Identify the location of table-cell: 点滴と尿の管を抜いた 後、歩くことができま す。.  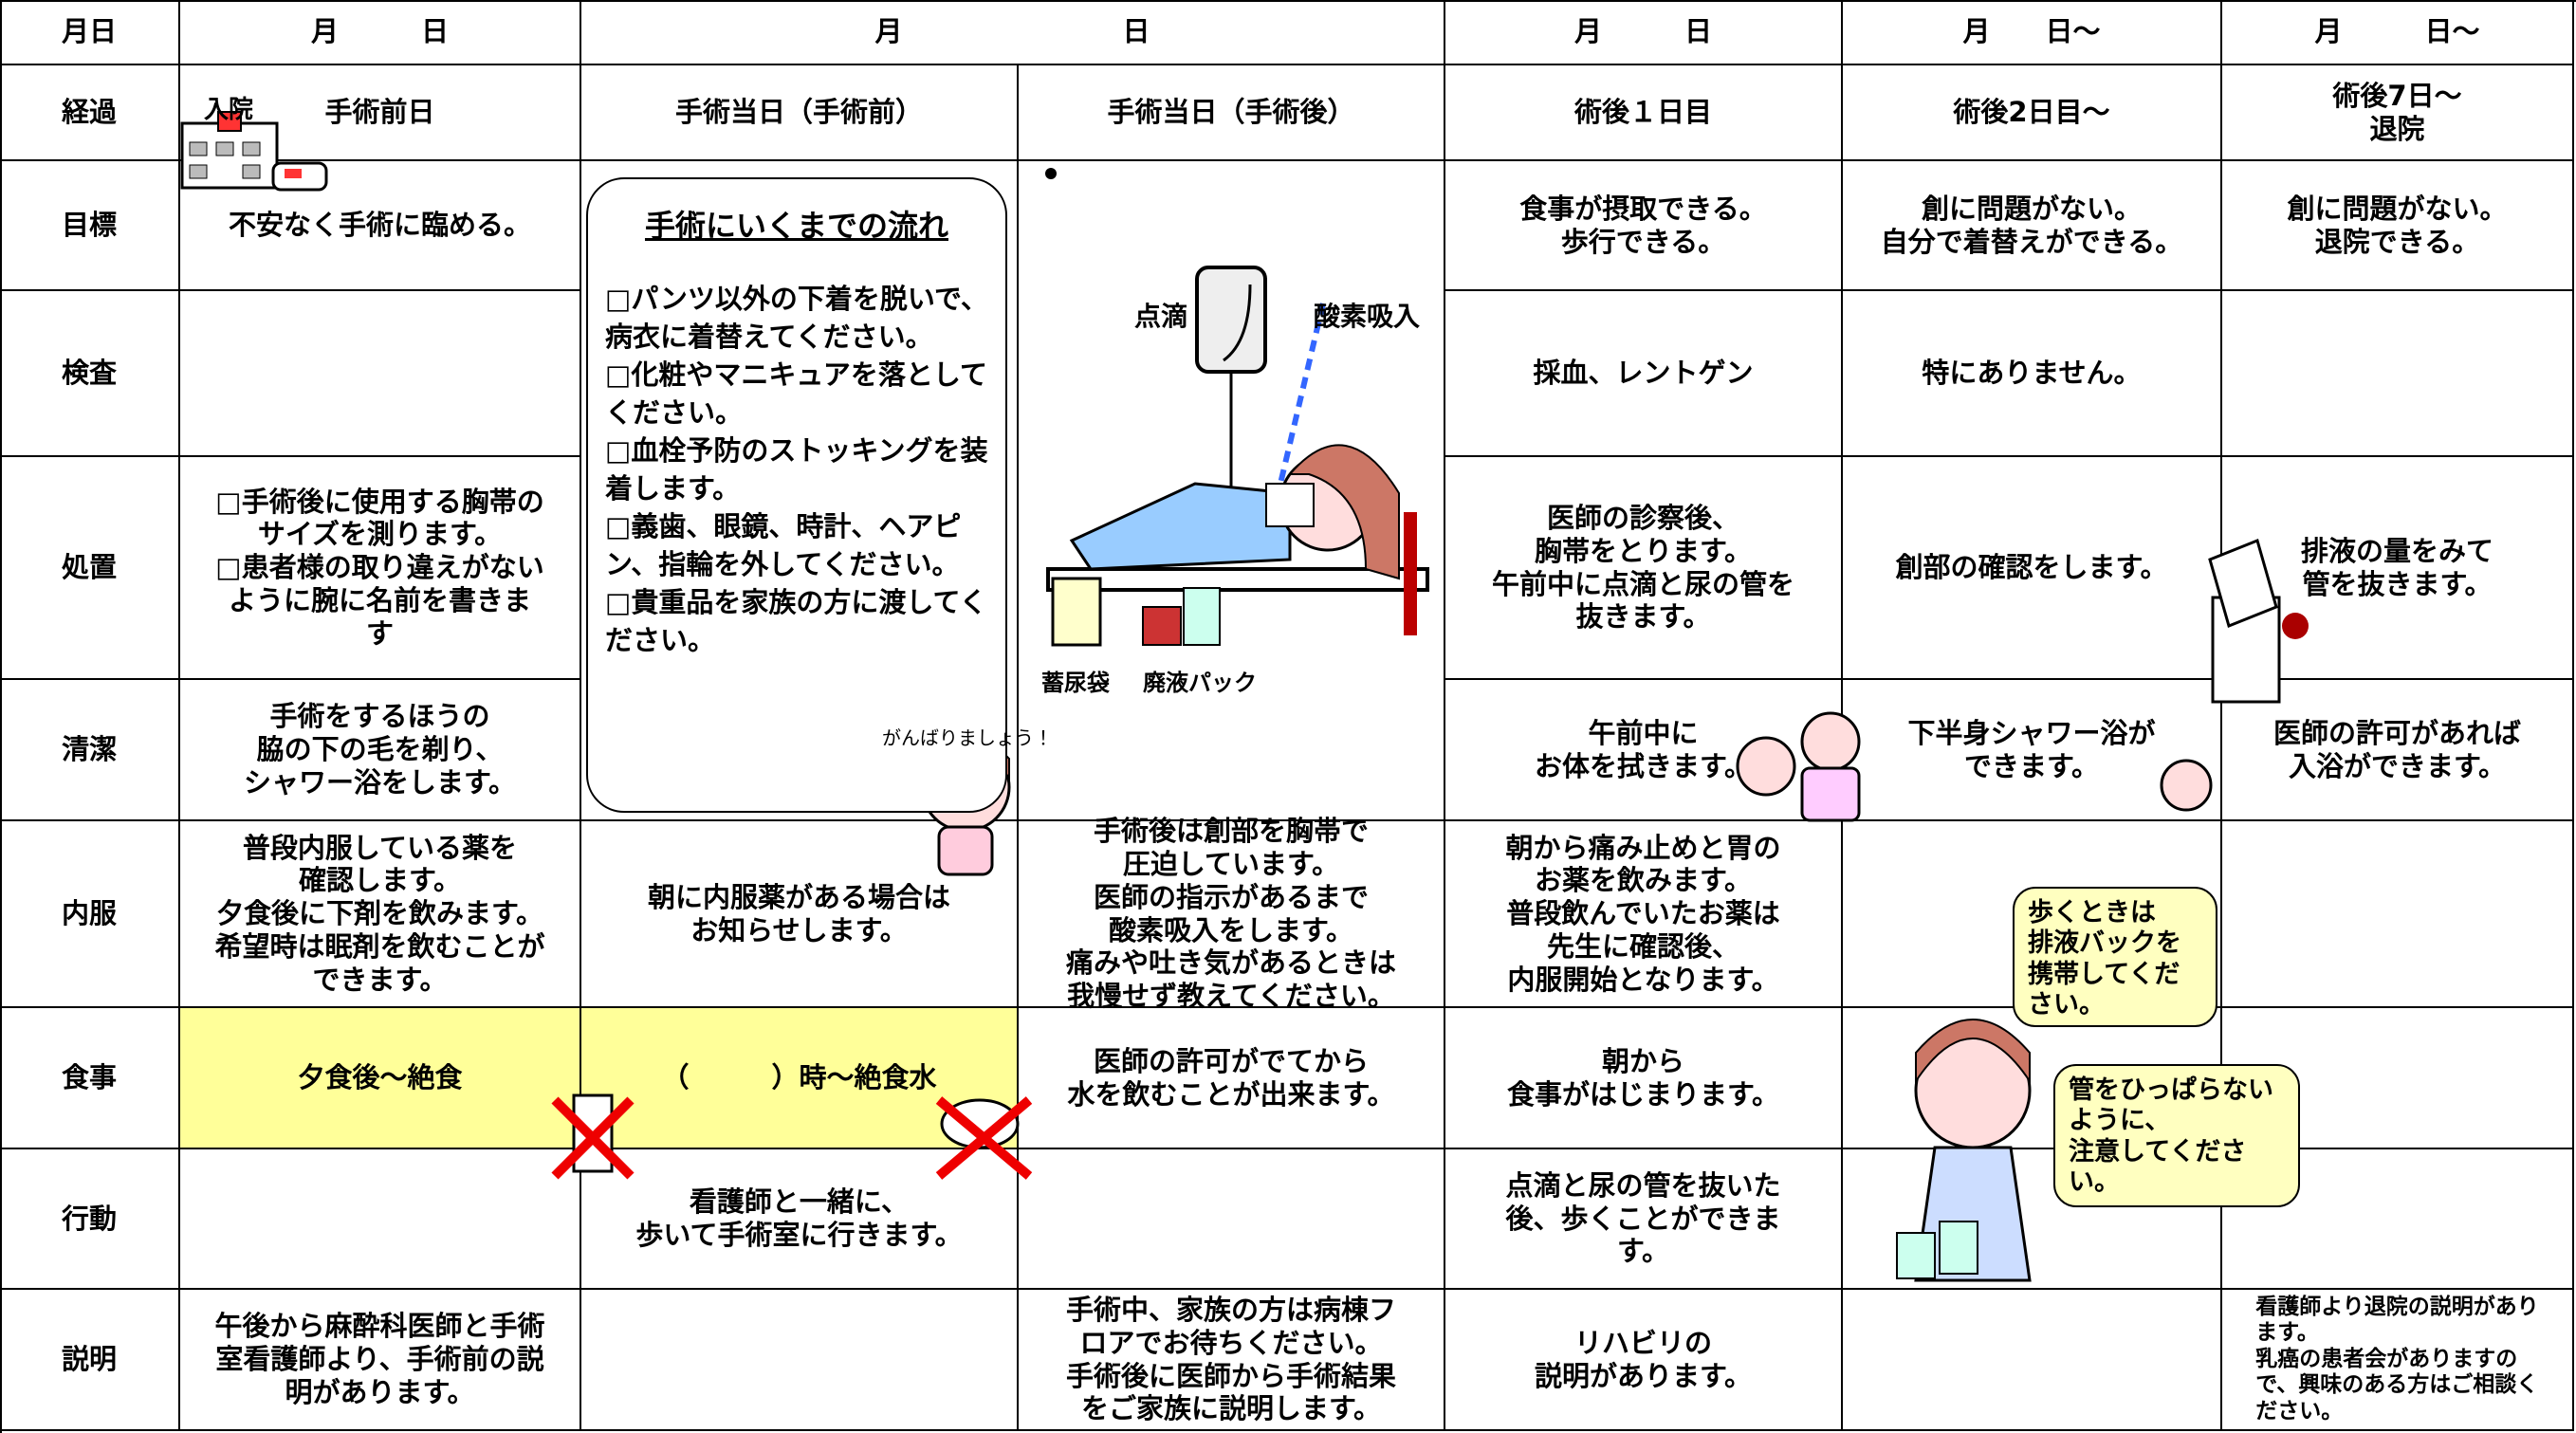
(1644, 1219).